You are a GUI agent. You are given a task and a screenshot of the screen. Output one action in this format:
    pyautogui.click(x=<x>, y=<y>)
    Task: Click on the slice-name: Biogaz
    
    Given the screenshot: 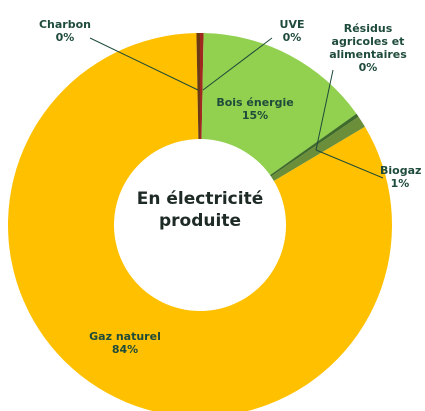 What is the action you would take?
    pyautogui.click(x=401, y=170)
    